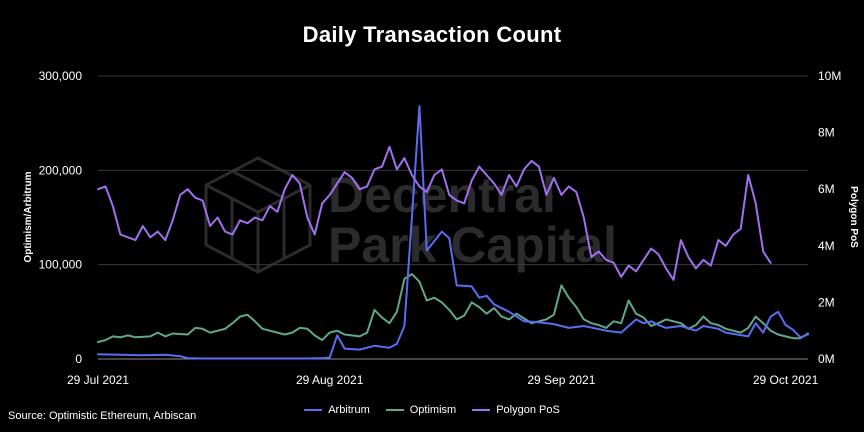 The image size is (864, 432). Describe the element at coordinates (78, 359) in the screenshot. I see `left-tick-label: 0` at that location.